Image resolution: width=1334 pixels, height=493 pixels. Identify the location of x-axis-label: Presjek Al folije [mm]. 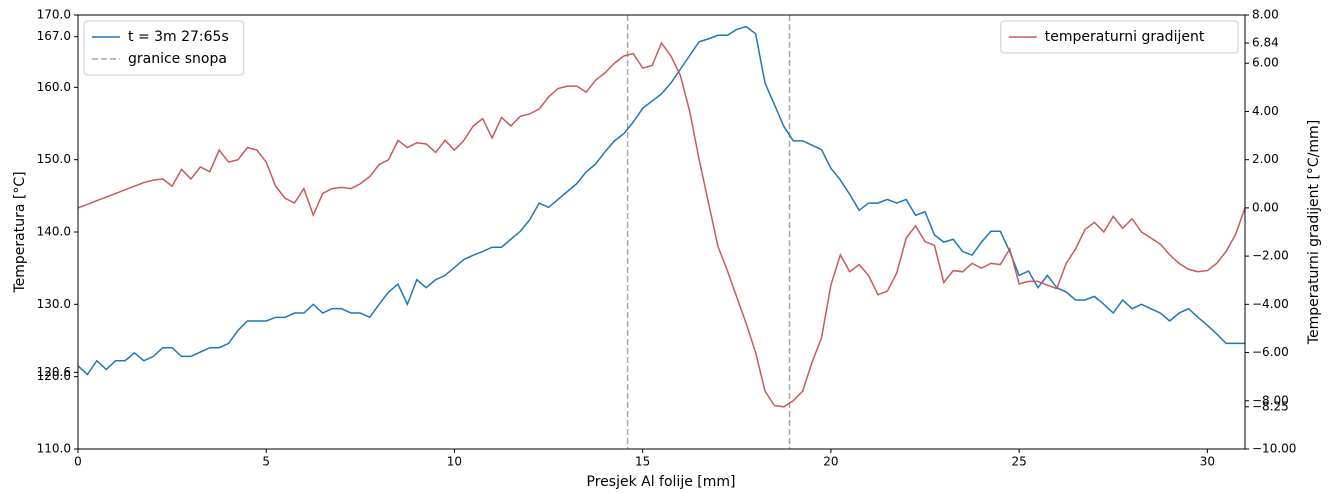
(661, 482).